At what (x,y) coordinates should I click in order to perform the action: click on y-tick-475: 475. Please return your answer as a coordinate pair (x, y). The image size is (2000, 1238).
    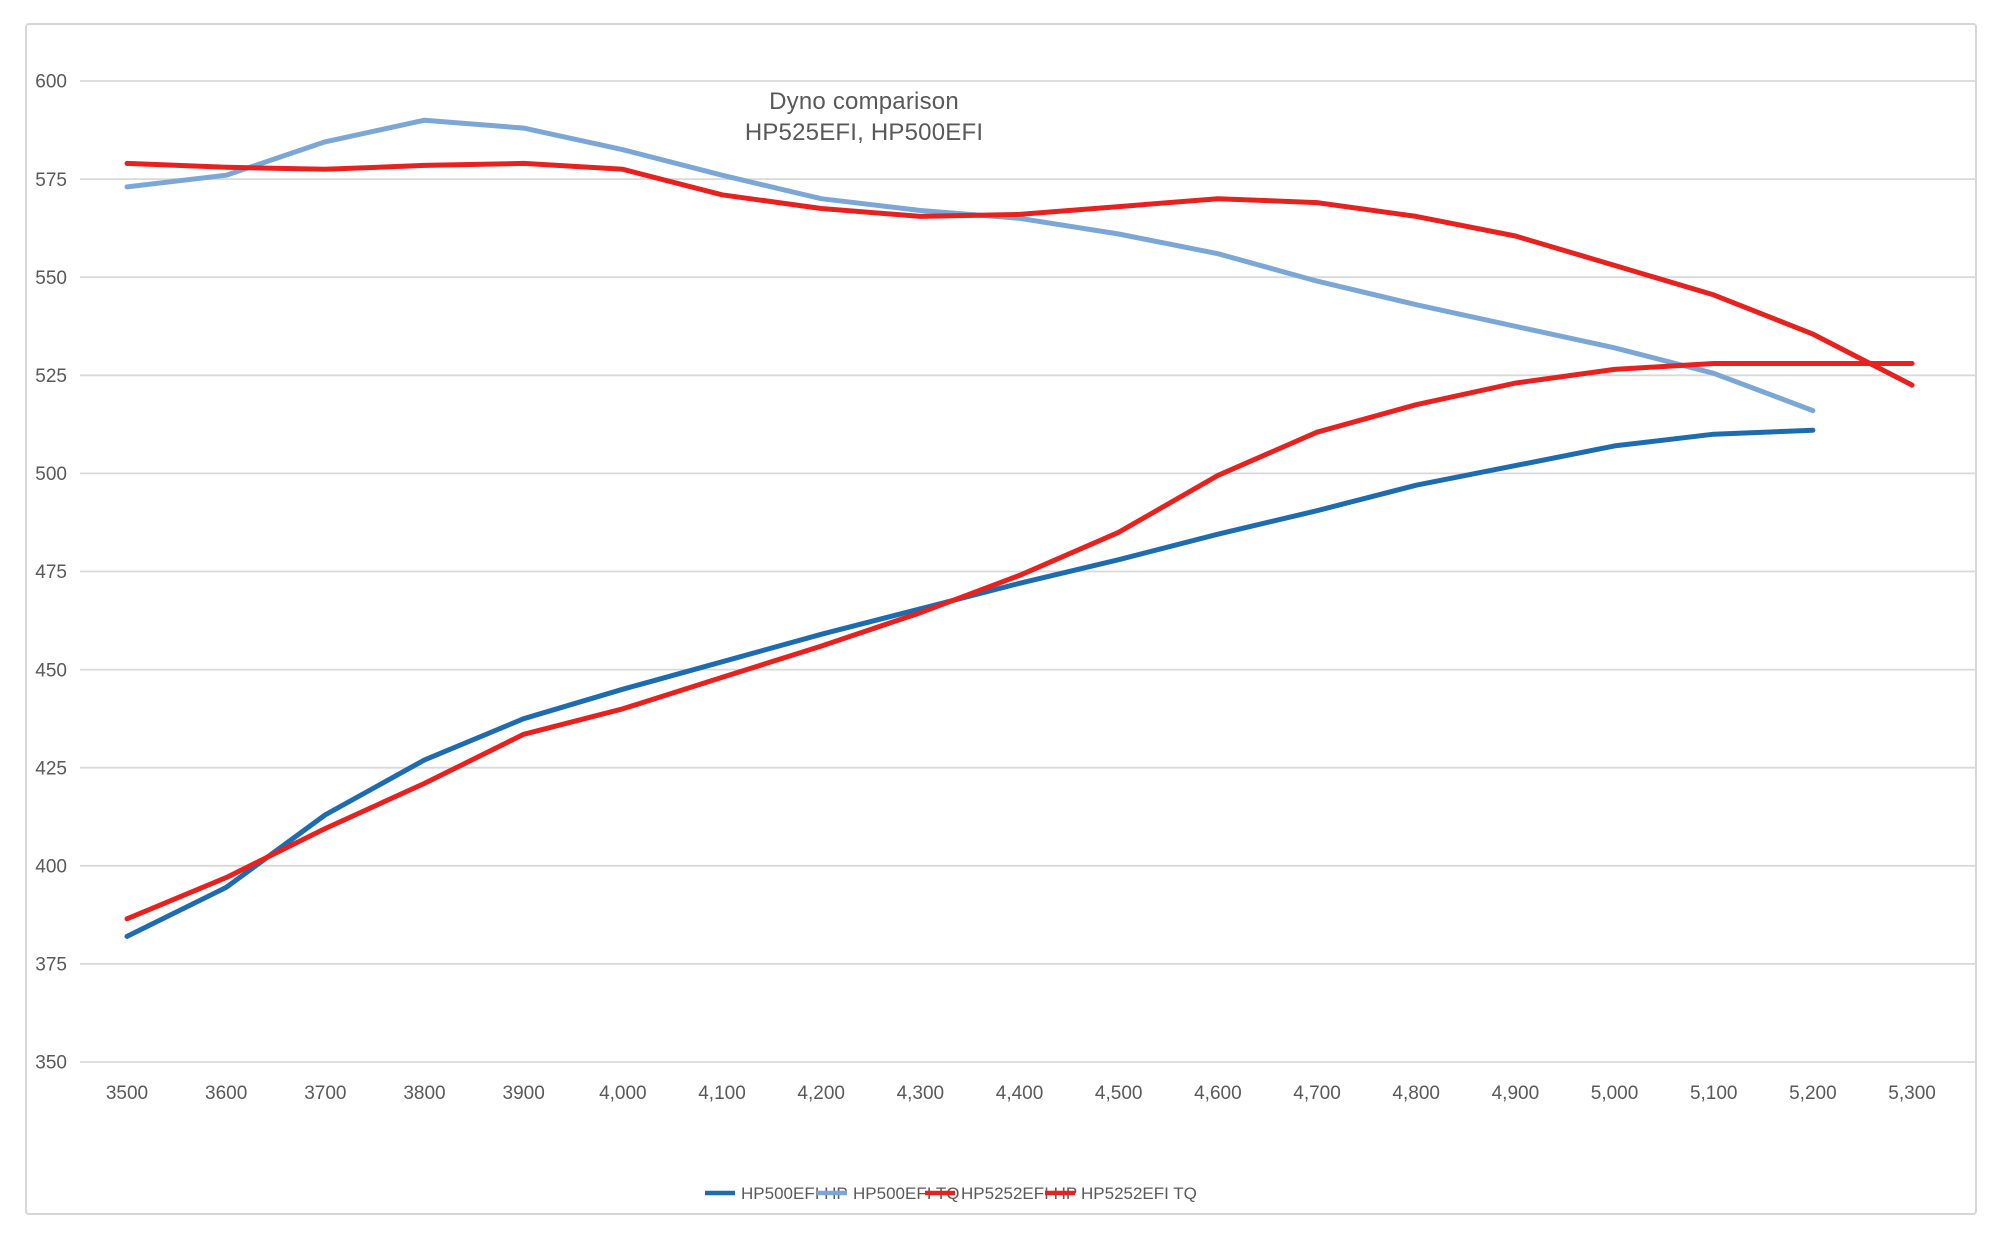
    Looking at the image, I should click on (51, 572).